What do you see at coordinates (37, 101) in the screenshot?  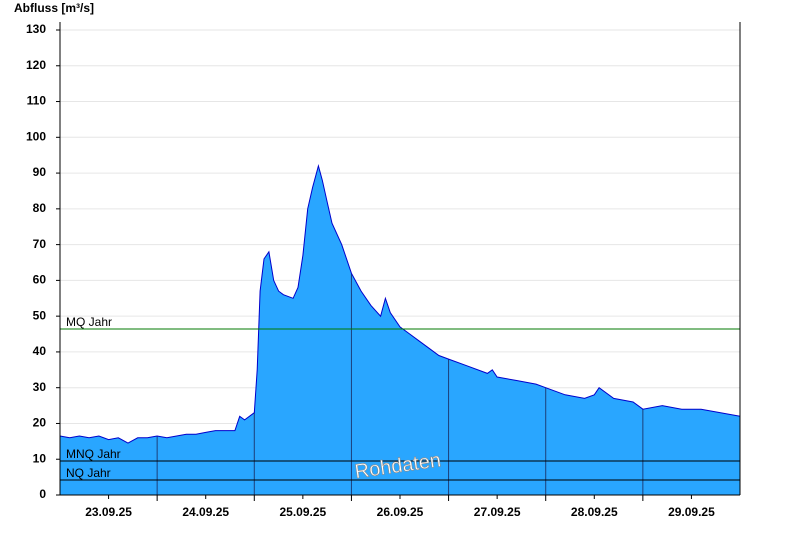 I see `y-tick-label: 110` at bounding box center [37, 101].